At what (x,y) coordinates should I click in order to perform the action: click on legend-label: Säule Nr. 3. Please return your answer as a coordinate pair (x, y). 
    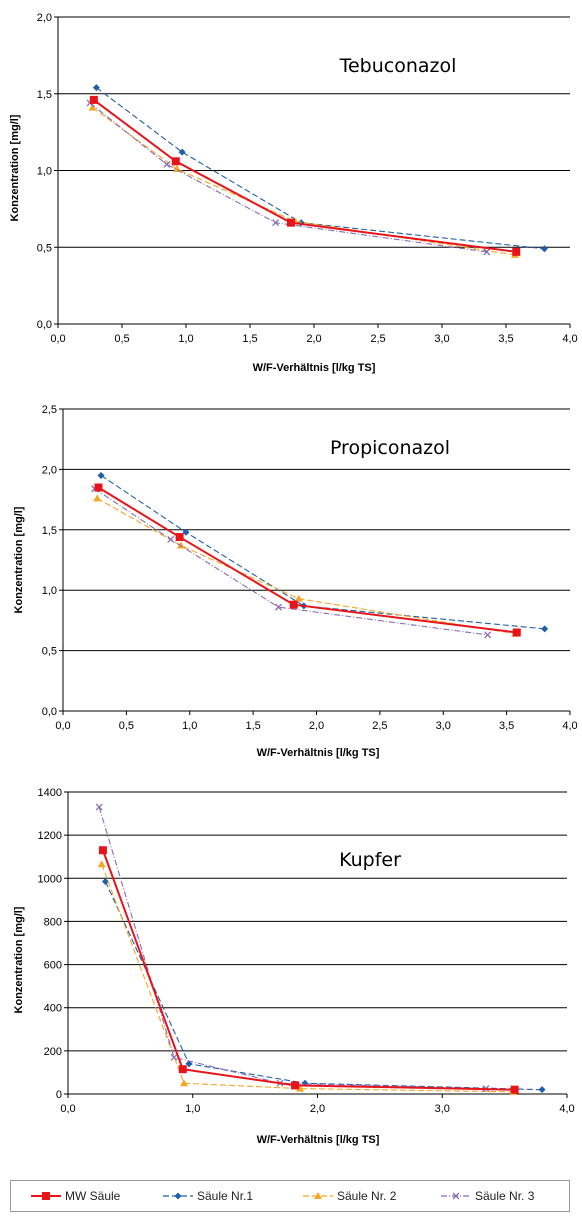
    Looking at the image, I should click on (505, 1196).